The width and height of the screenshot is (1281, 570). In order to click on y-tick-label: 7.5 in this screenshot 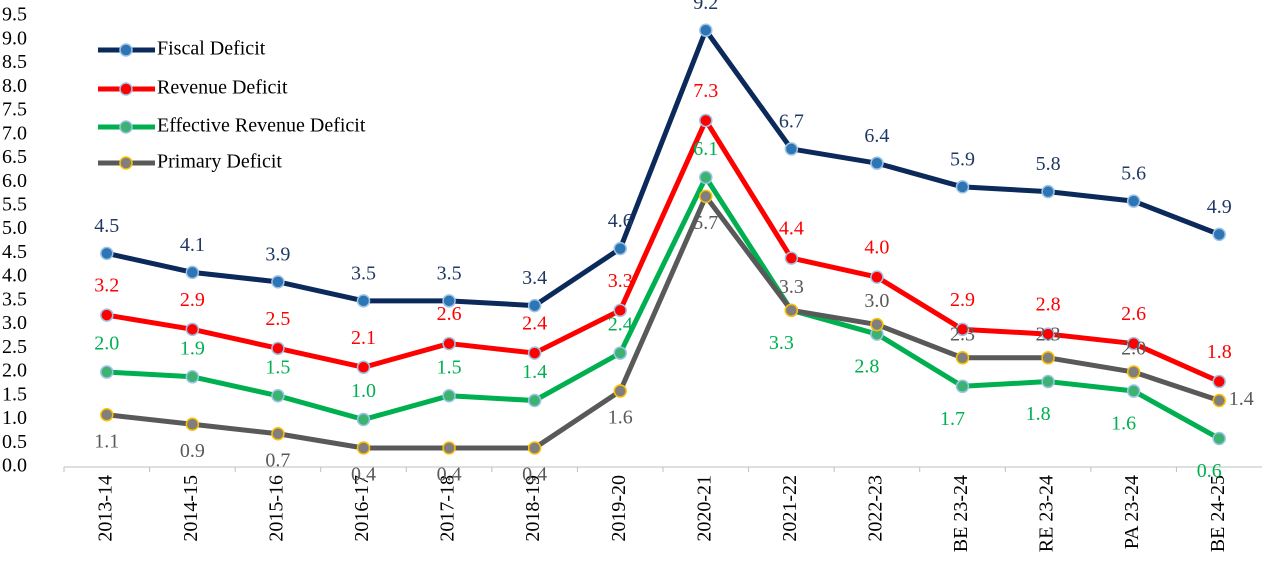, I will do `click(14, 110)`.